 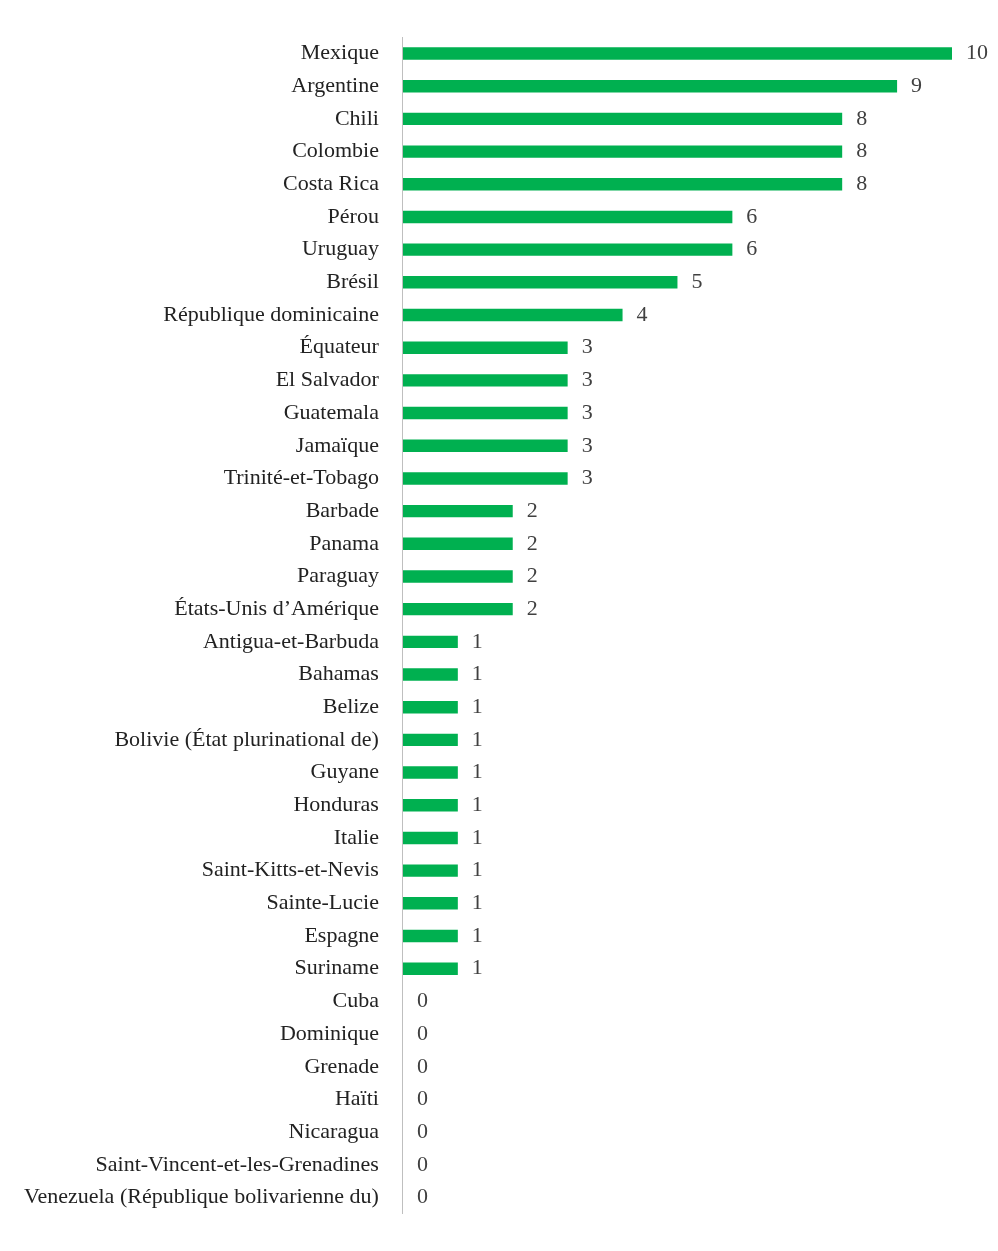 What do you see at coordinates (356, 117) in the screenshot?
I see `y-tick-label: Chili` at bounding box center [356, 117].